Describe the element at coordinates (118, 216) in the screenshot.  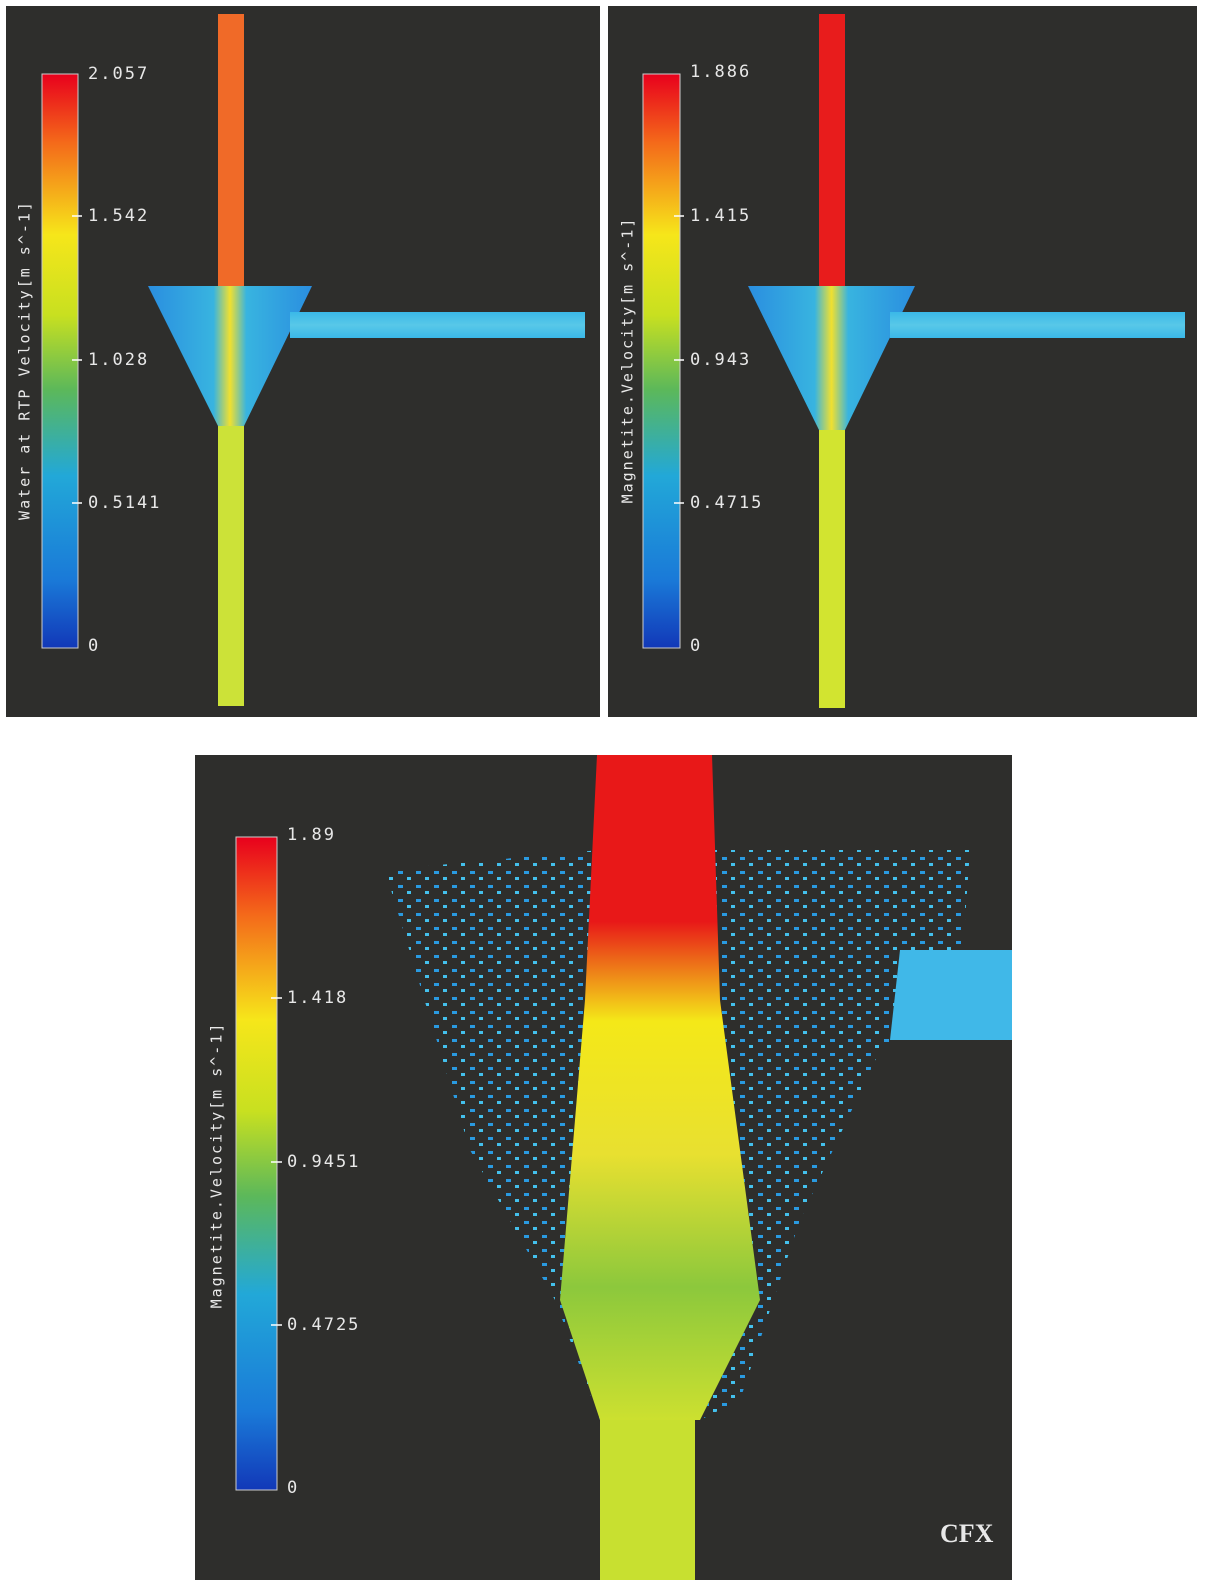
I see `tick-label: 1.542` at that location.